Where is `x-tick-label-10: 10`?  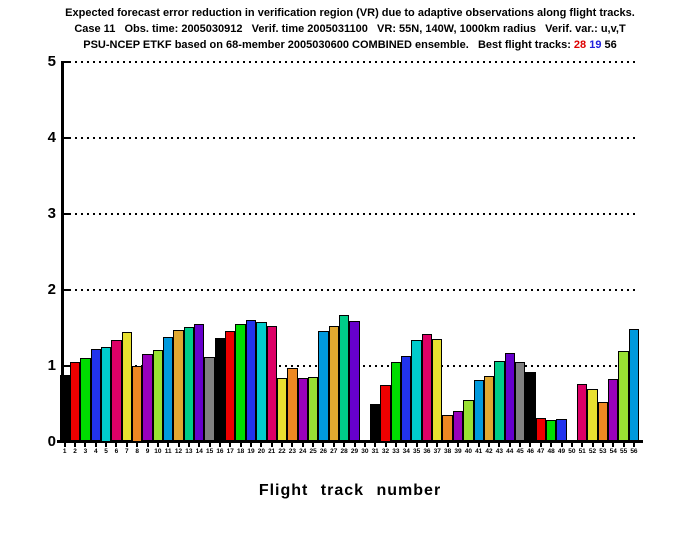
x-tick-label-10: 10 is located at coordinates (158, 451).